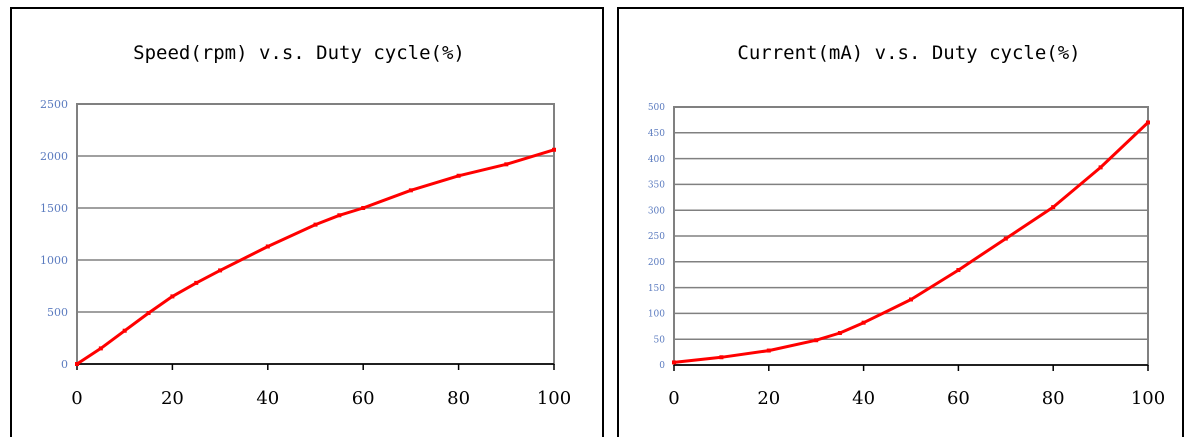 The height and width of the screenshot is (439, 1187). Describe the element at coordinates (656, 289) in the screenshot. I see `y-tick-label: 150` at that location.